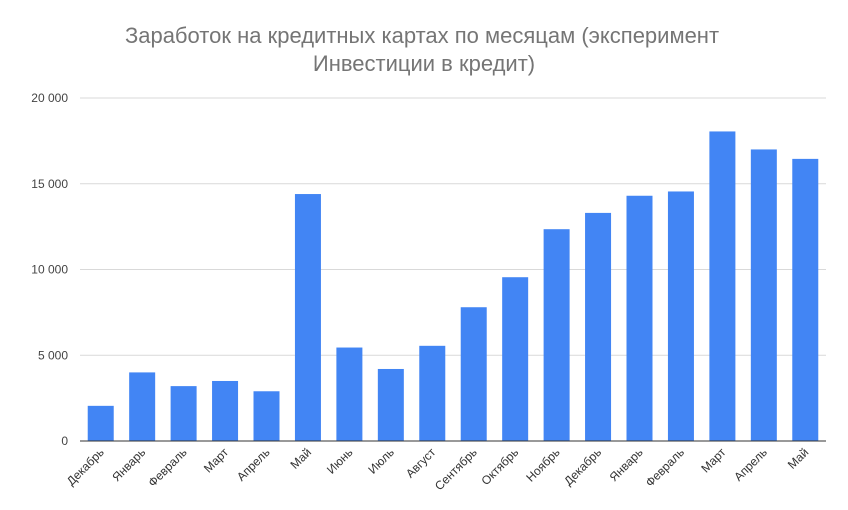 The image size is (848, 510). Describe the element at coordinates (49, 98) in the screenshot. I see `y-tick-label: 20 000` at that location.